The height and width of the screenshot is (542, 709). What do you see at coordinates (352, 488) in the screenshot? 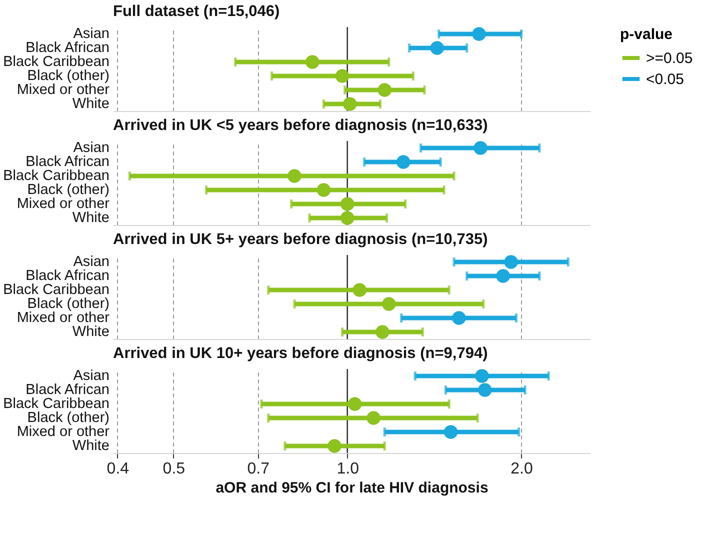
I see `x-axis-title: aOR and 95% CI for late HIV diagnosis` at bounding box center [352, 488].